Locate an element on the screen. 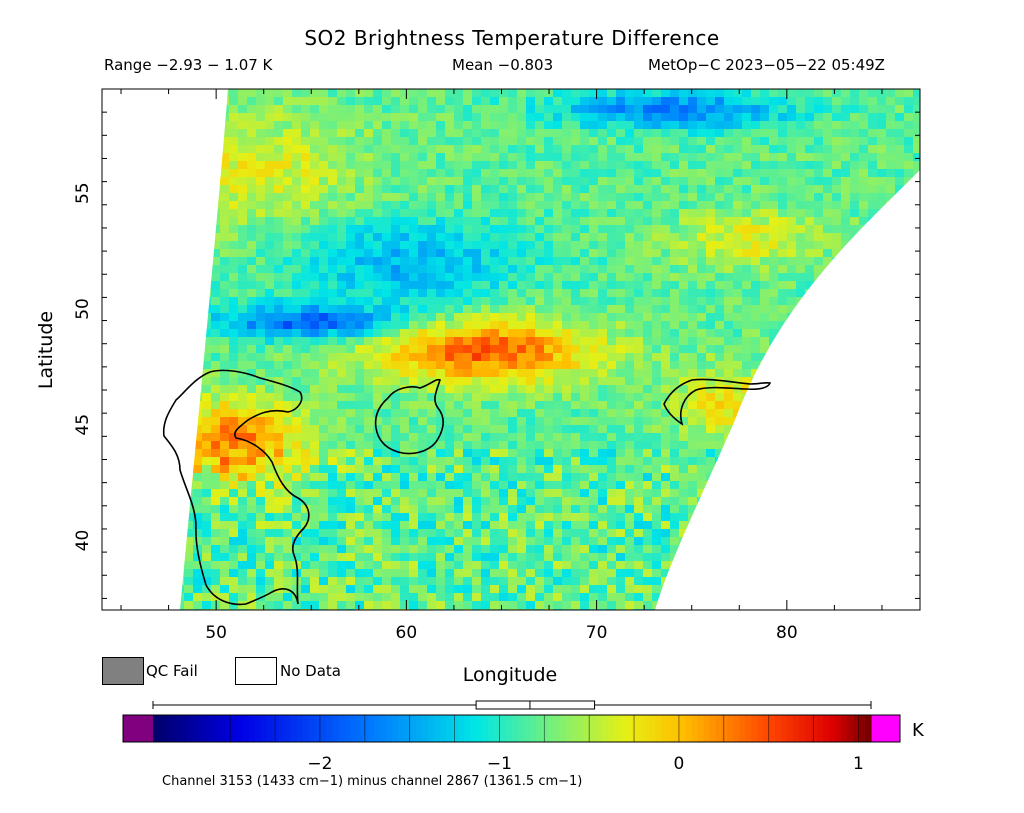 The height and width of the screenshot is (813, 1024). x-axis-label: Longitude is located at coordinates (510, 675).